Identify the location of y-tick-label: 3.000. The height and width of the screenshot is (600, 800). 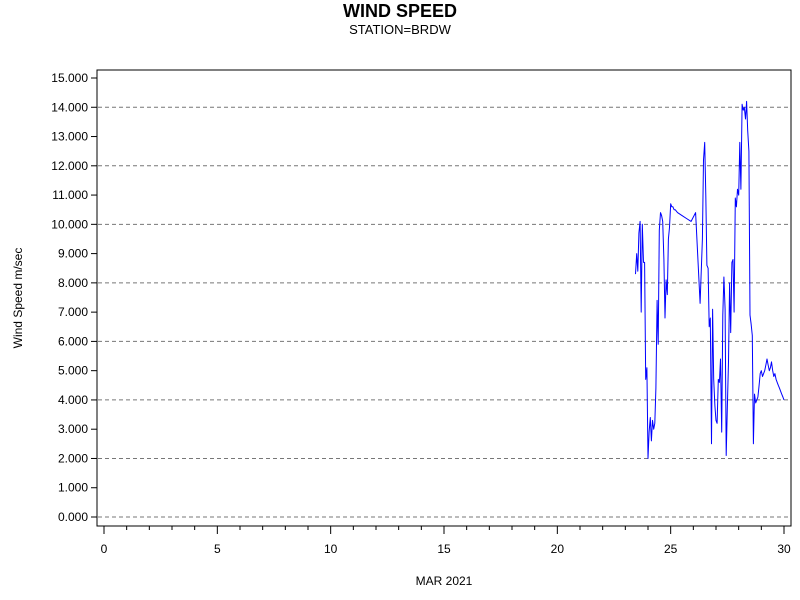
(73, 429).